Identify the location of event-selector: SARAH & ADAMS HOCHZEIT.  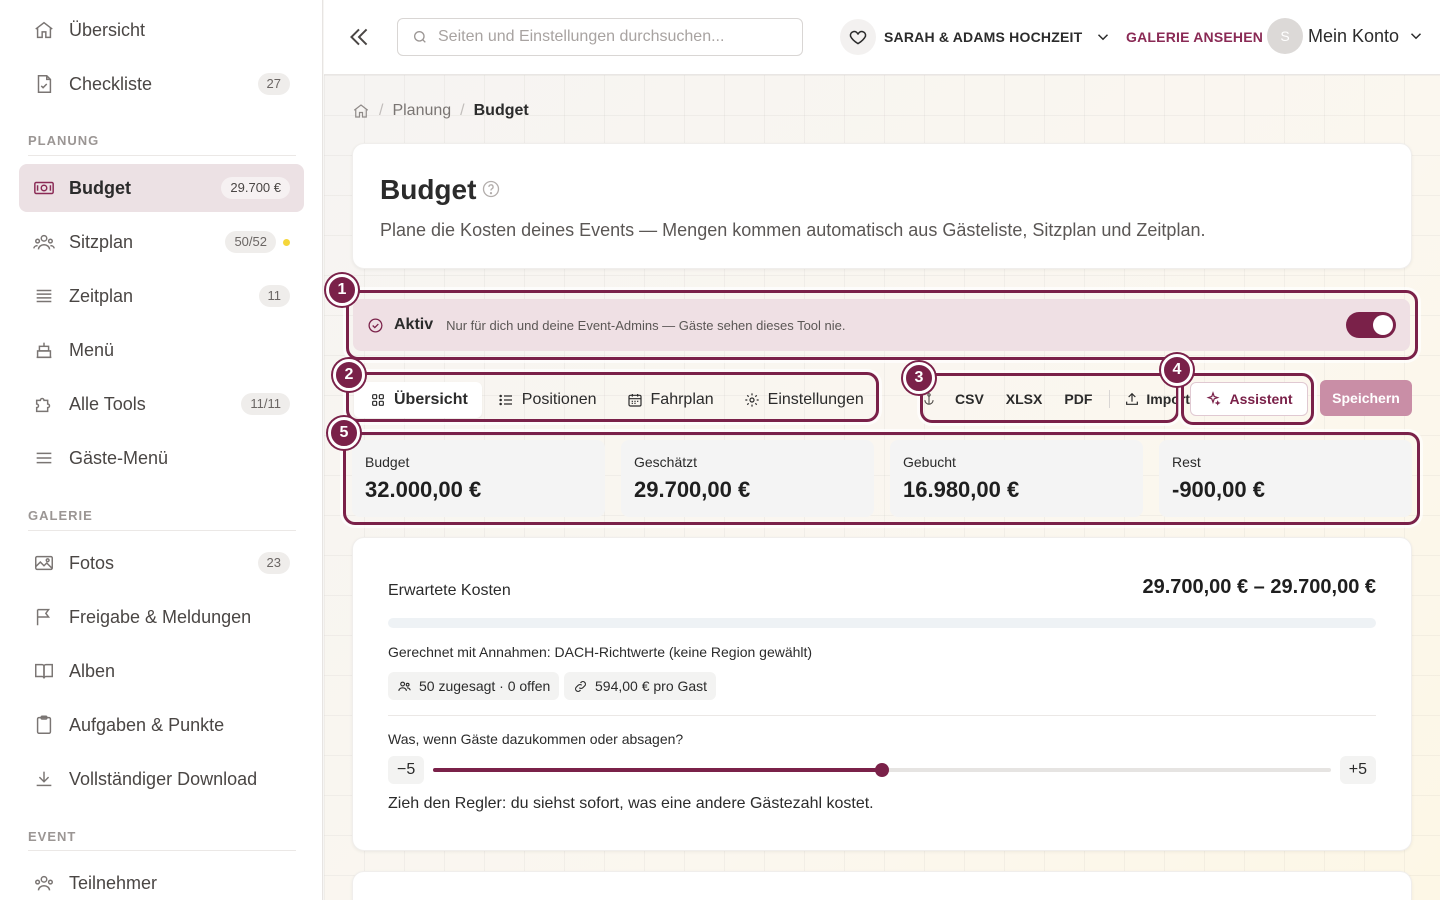
(976, 37).